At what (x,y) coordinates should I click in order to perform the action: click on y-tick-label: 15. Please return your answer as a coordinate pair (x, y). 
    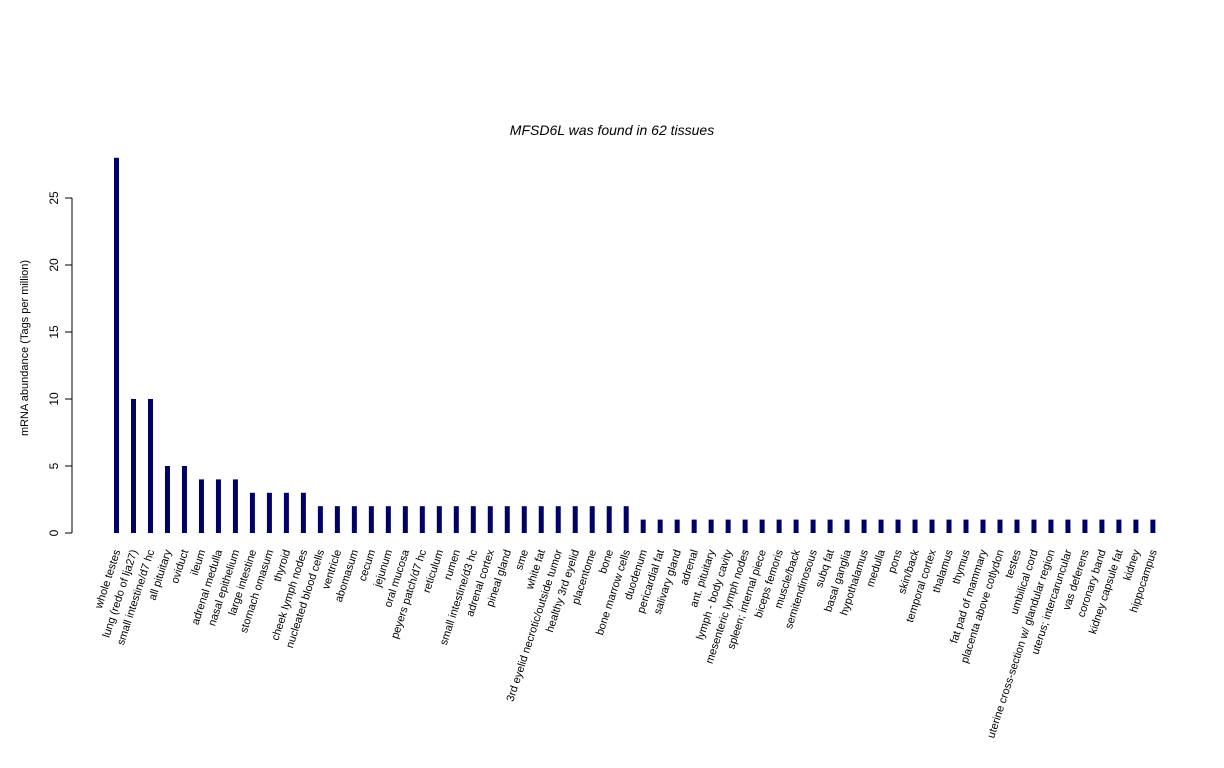
    Looking at the image, I should click on (54, 332).